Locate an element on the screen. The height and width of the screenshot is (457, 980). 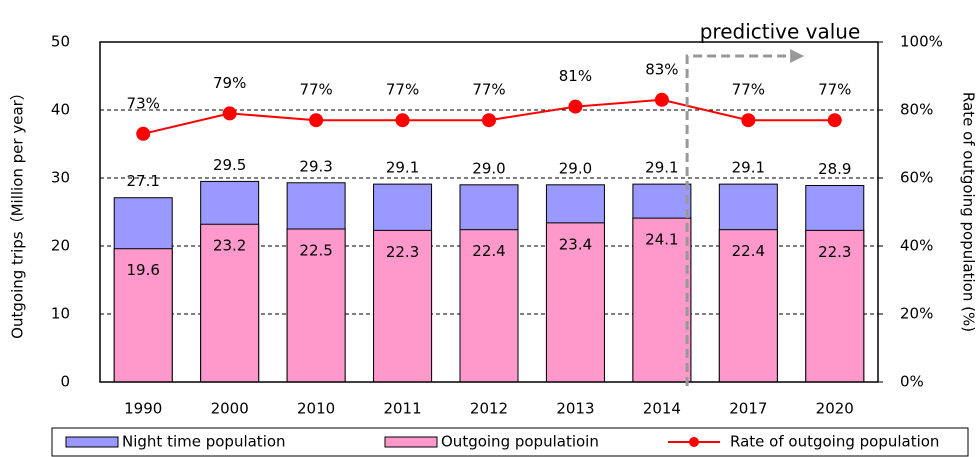
data-label: 28.9 is located at coordinates (834, 169).